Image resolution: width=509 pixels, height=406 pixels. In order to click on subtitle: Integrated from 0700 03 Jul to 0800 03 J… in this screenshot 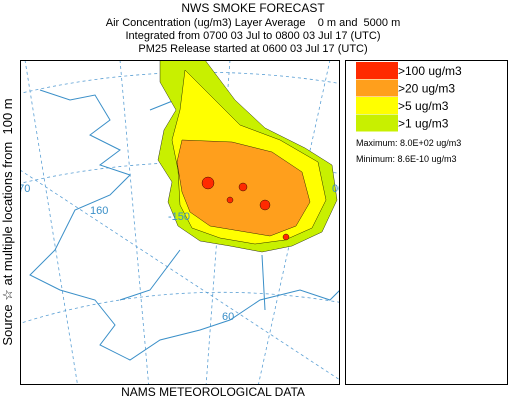, I will do `click(253, 36)`.